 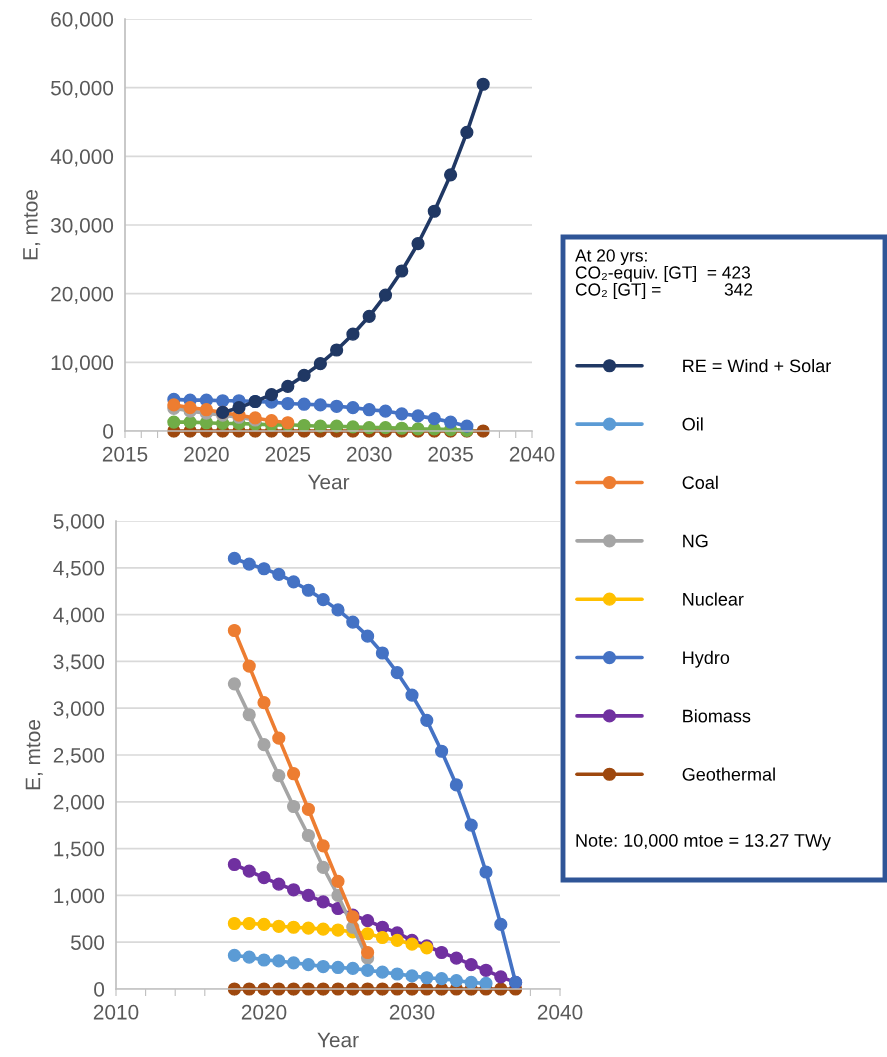 What do you see at coordinates (717, 716) in the screenshot?
I see `legend-label: Biomass` at bounding box center [717, 716].